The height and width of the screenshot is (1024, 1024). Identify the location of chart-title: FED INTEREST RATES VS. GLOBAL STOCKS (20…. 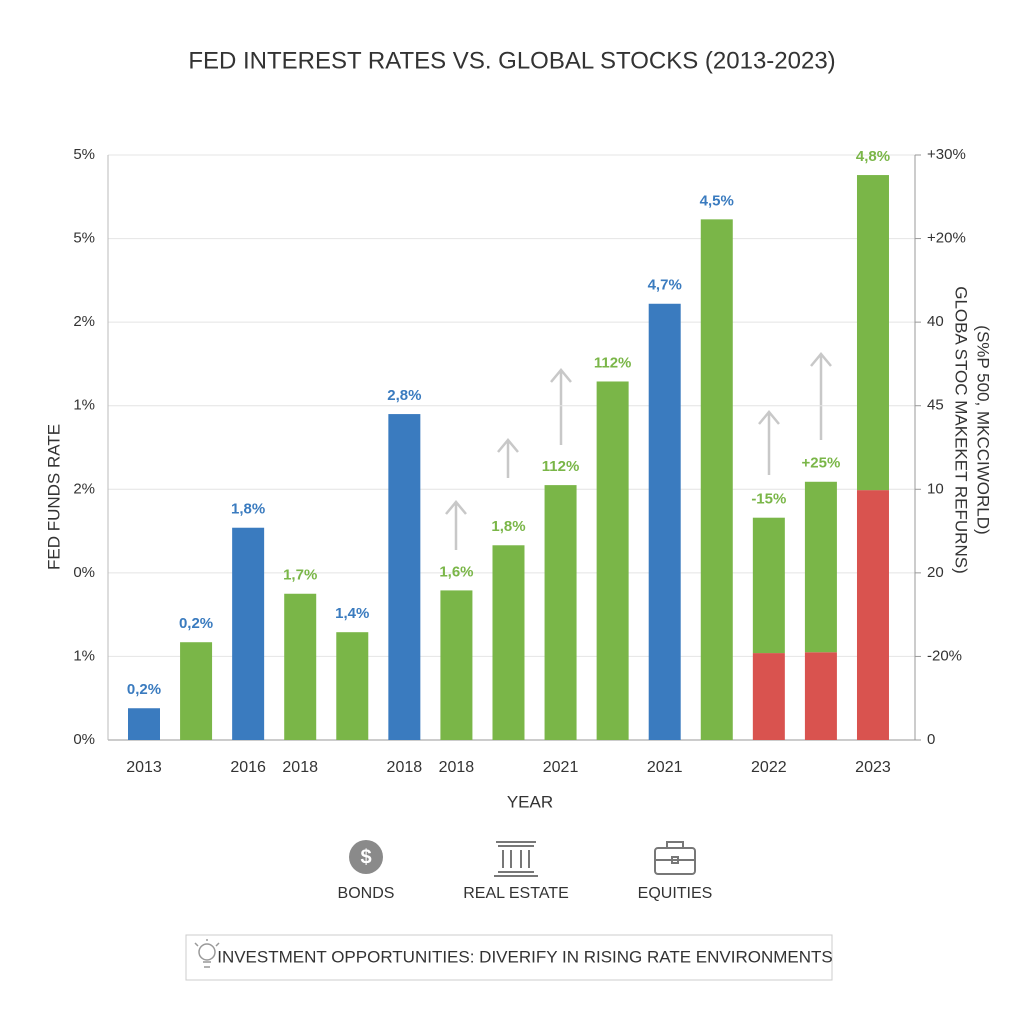
(511, 60).